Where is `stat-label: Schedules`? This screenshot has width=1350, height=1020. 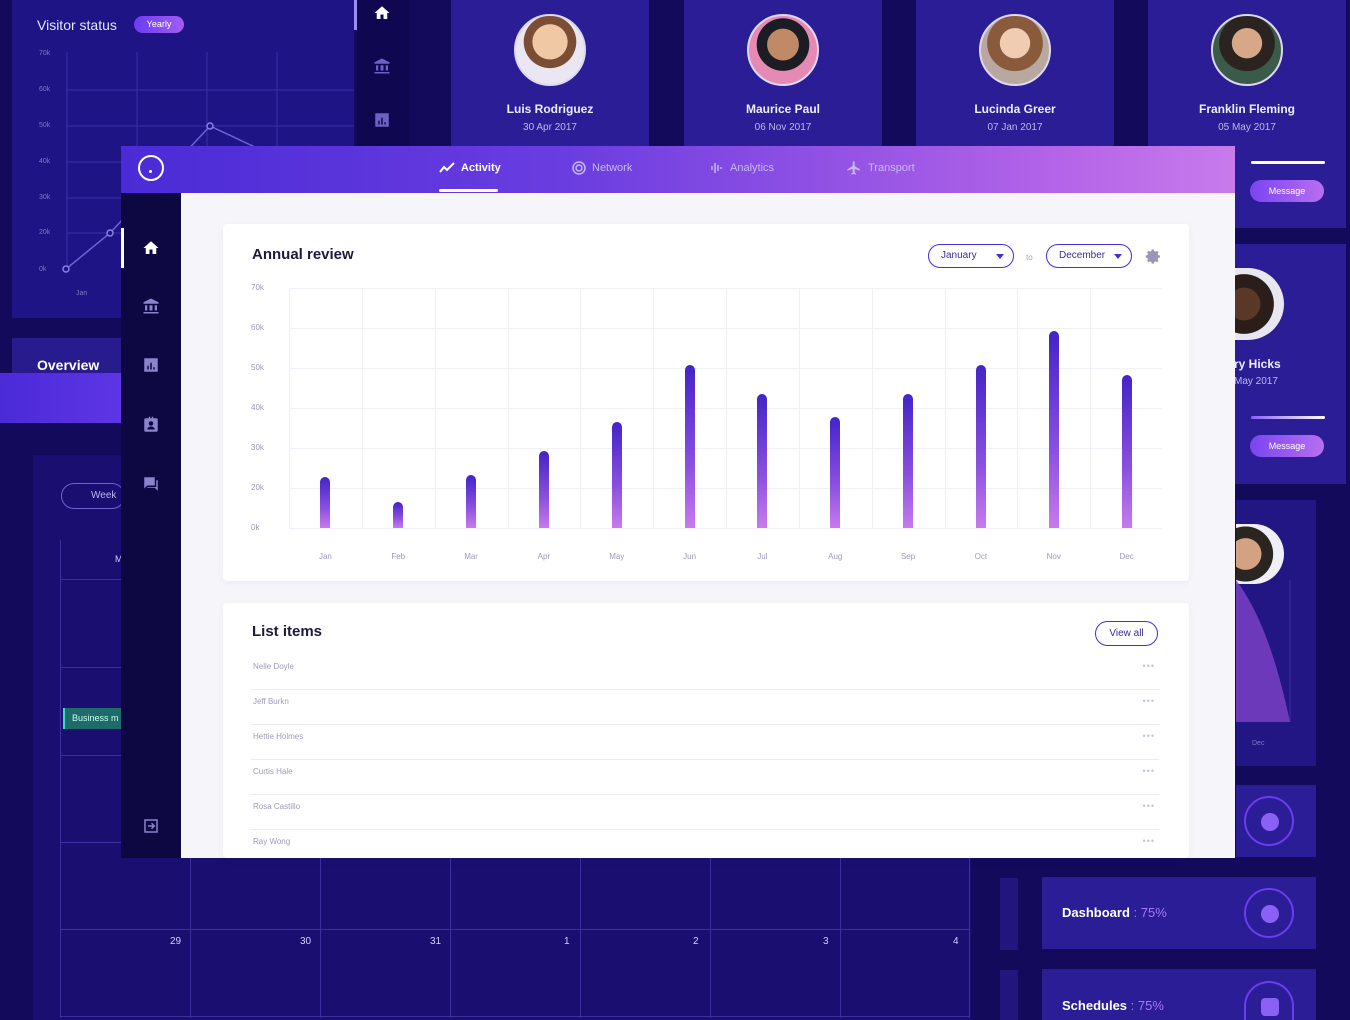 stat-label: Schedules is located at coordinates (1095, 1005).